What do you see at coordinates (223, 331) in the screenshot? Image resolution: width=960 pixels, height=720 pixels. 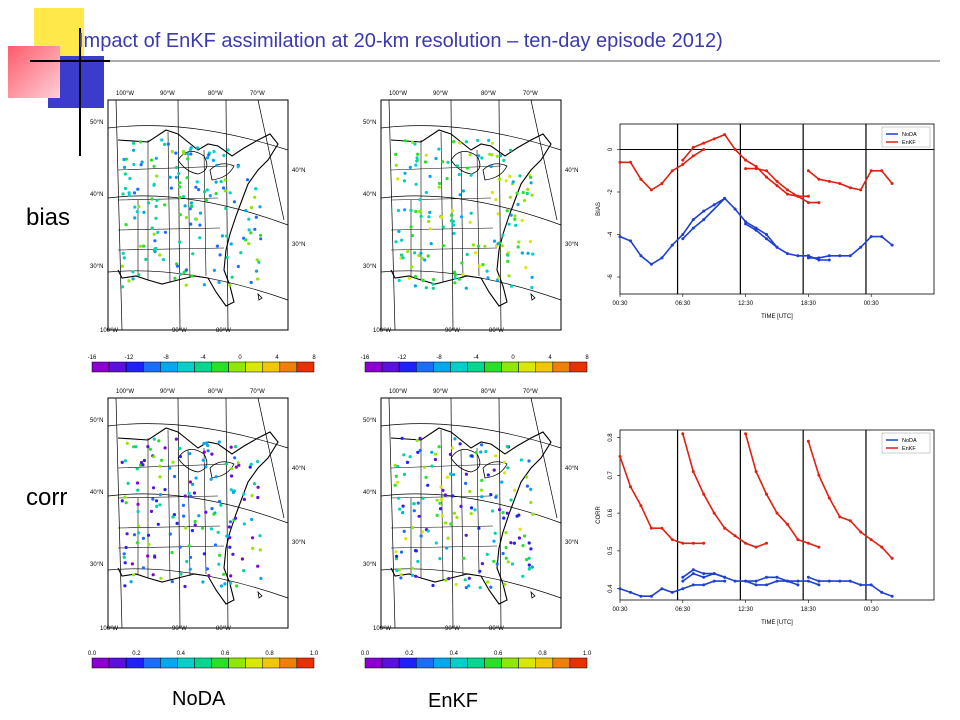 I see `map-lon-bottom-label: 80°W` at bounding box center [223, 331].